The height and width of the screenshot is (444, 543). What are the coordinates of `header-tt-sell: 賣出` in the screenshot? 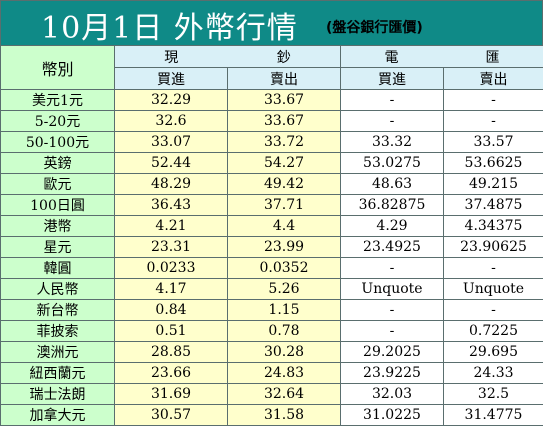 It's located at (493, 78).